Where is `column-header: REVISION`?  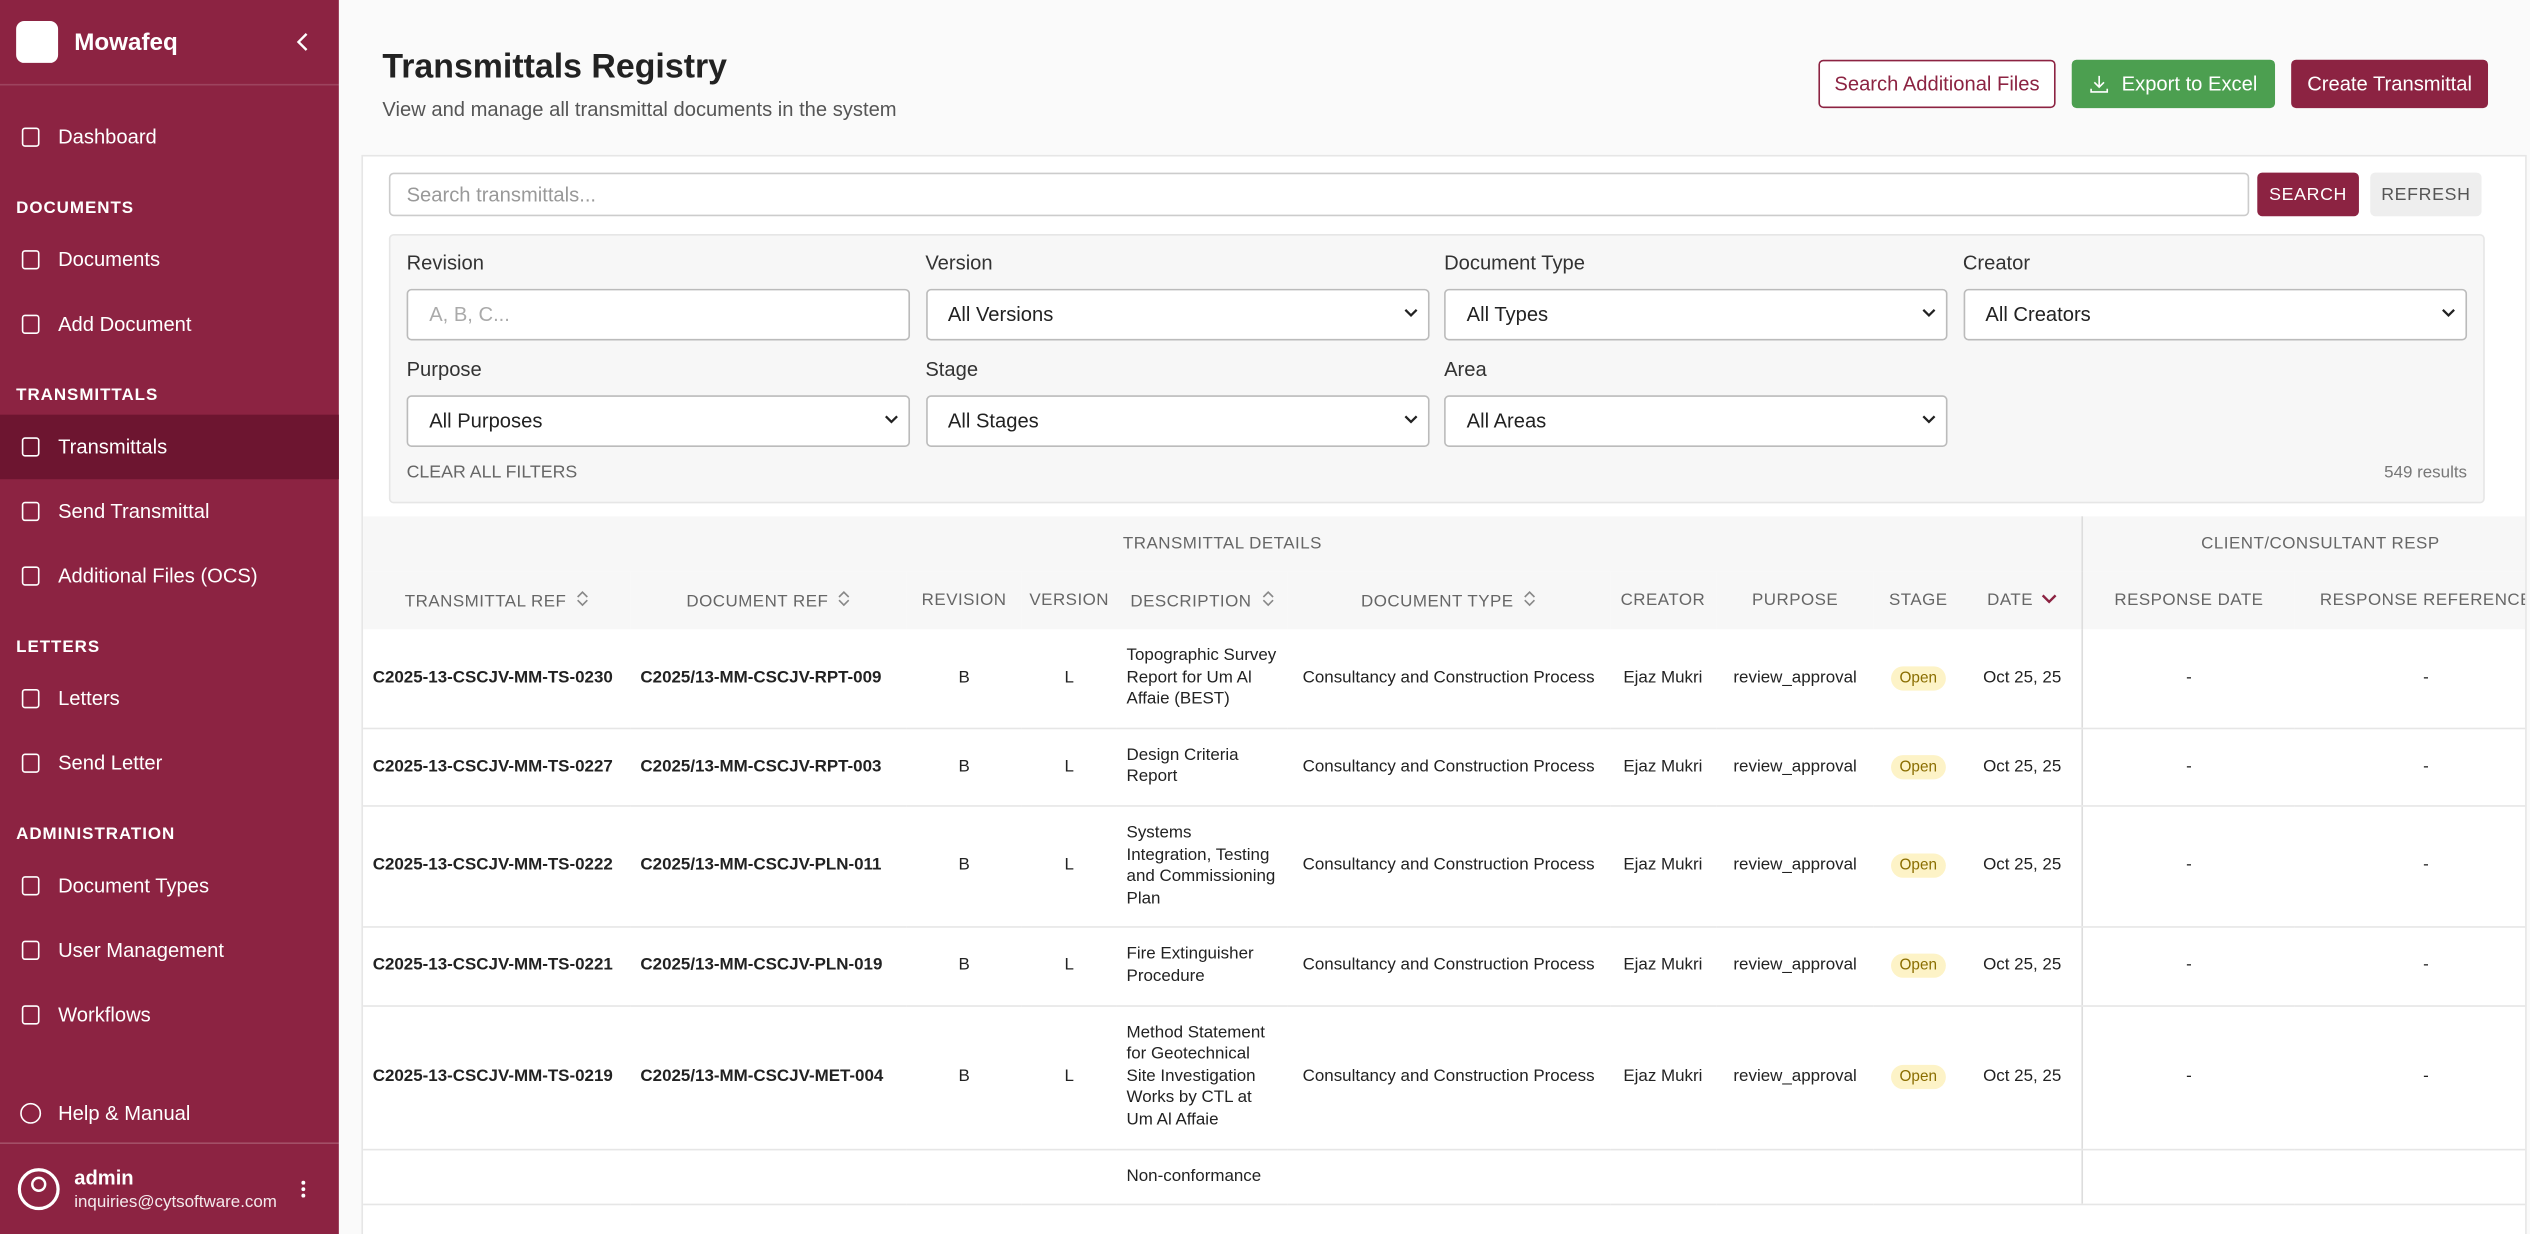
column-header: REVISION is located at coordinates (964, 600).